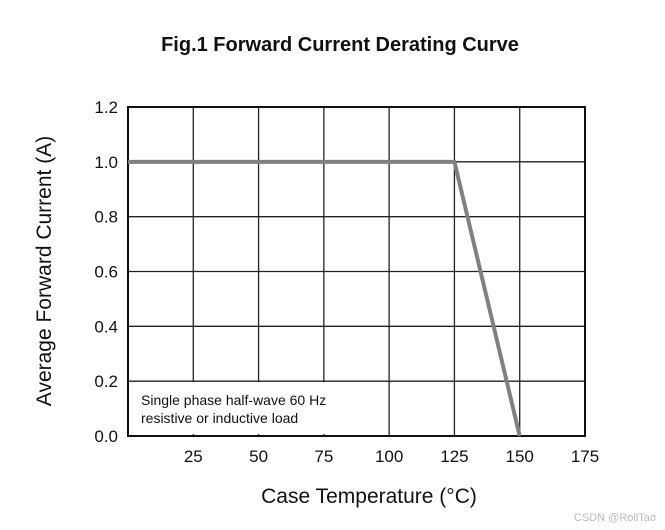 The height and width of the screenshot is (530, 665). Describe the element at coordinates (106, 272) in the screenshot. I see `y-tick-label: 0.6` at that location.